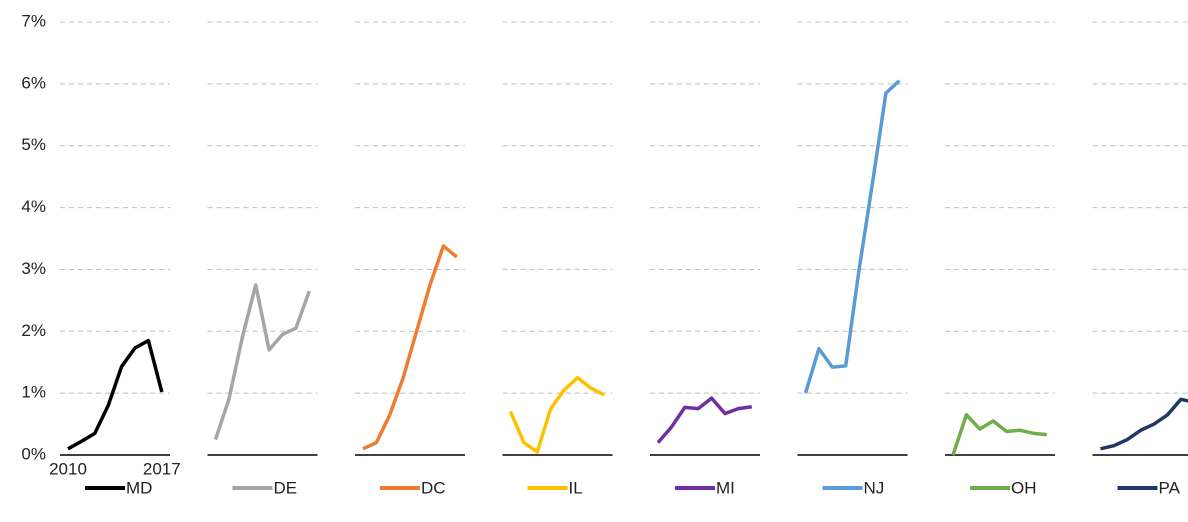 The image size is (1188, 522). Describe the element at coordinates (725, 487) in the screenshot. I see `legend-label: MI` at that location.